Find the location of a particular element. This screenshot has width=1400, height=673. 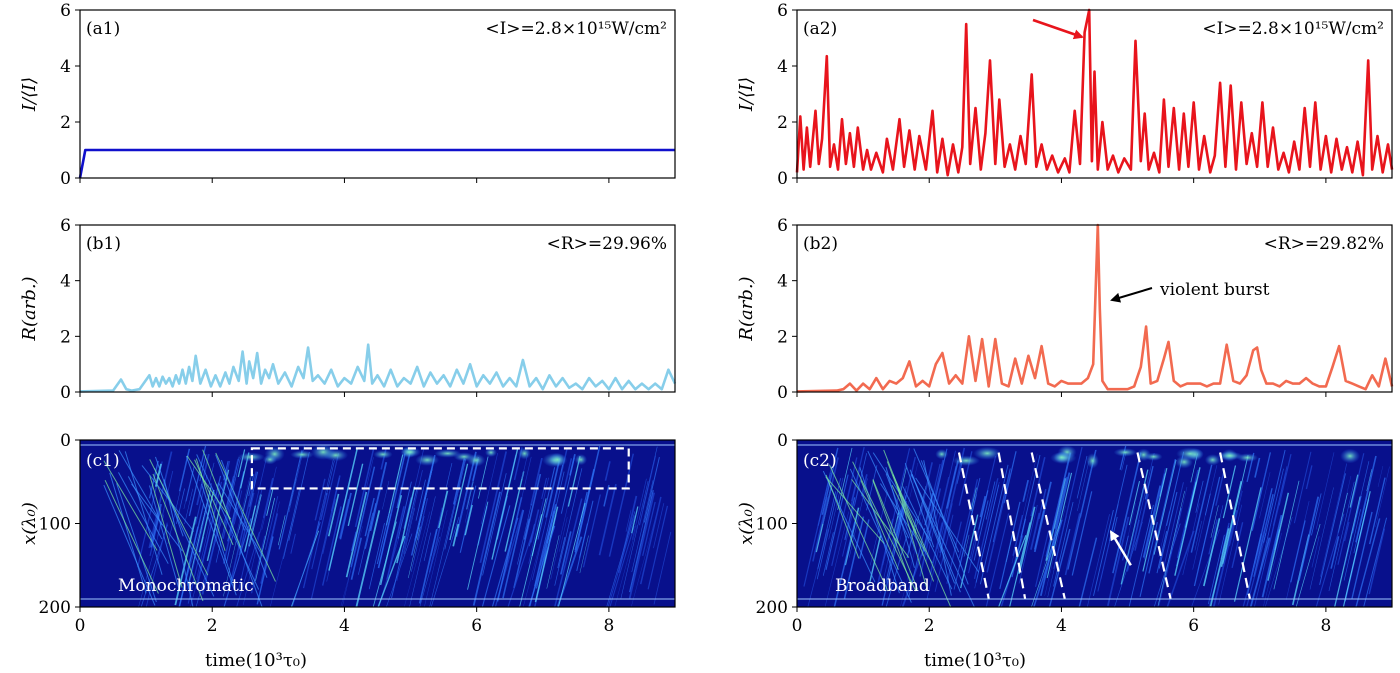

y-tick-label: 4 is located at coordinates (65, 67).